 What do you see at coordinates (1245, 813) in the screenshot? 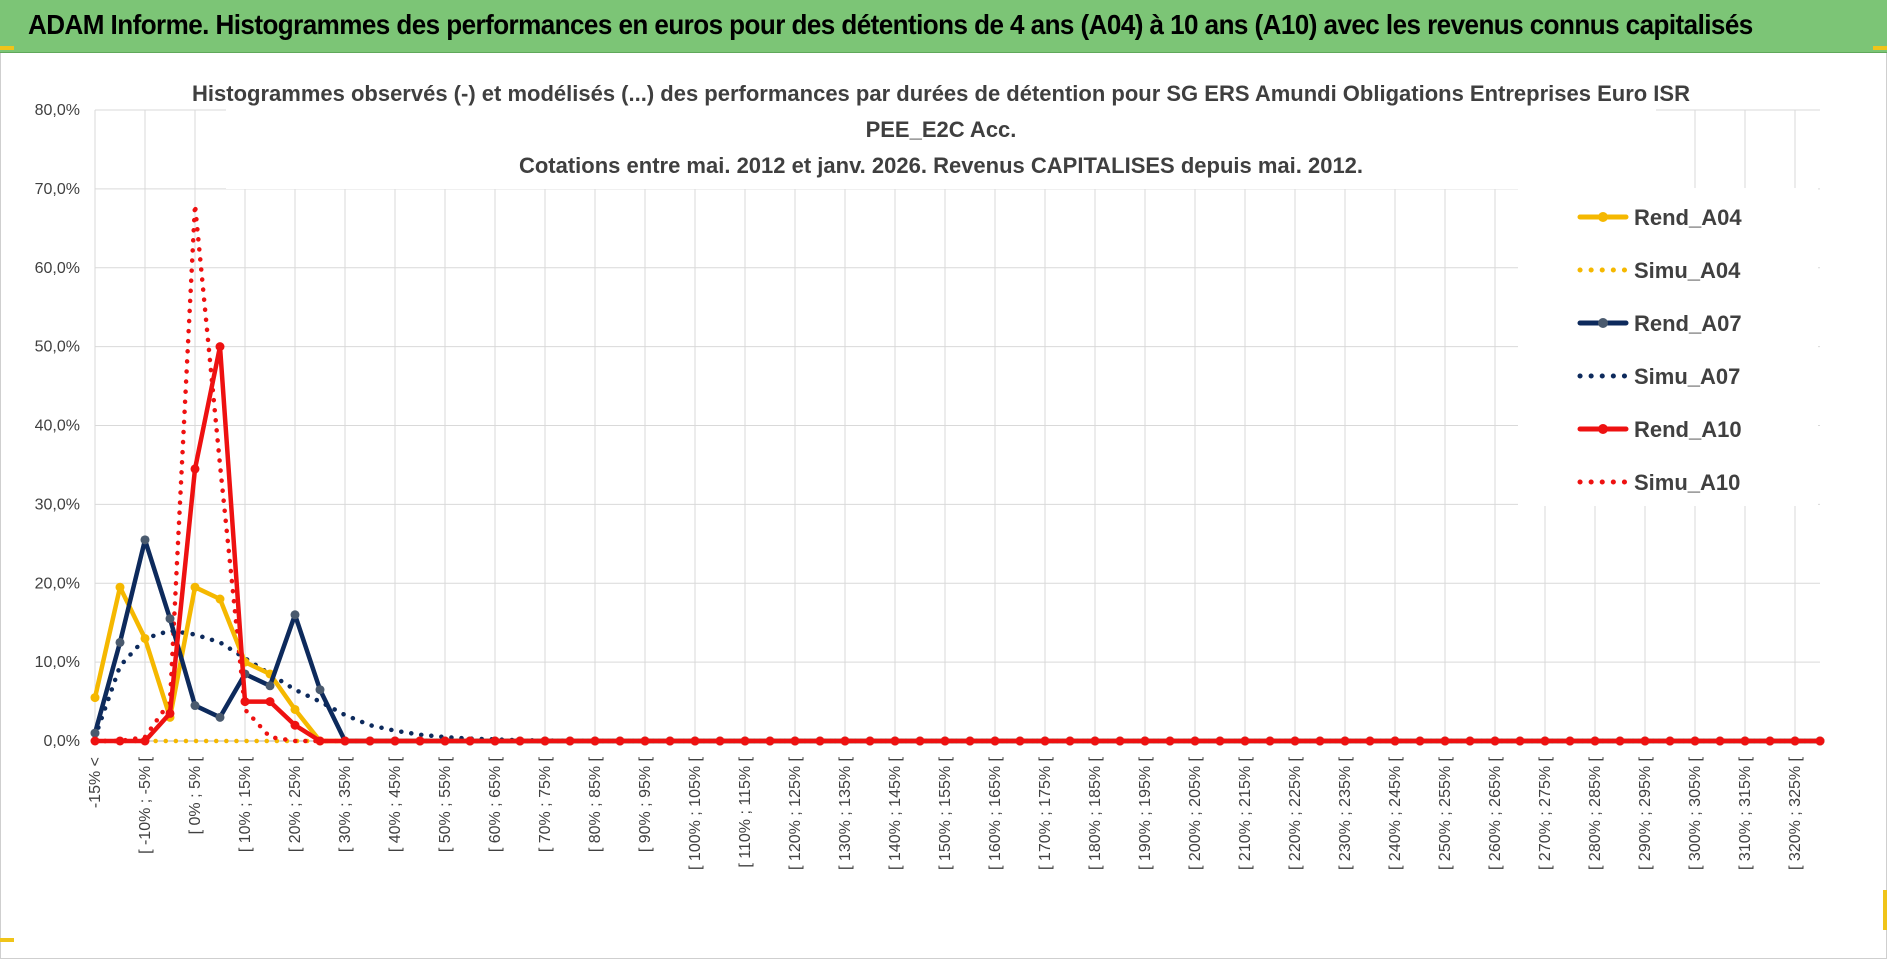
I see `x-tick-label: [ 210% ; 215% [` at bounding box center [1245, 813].